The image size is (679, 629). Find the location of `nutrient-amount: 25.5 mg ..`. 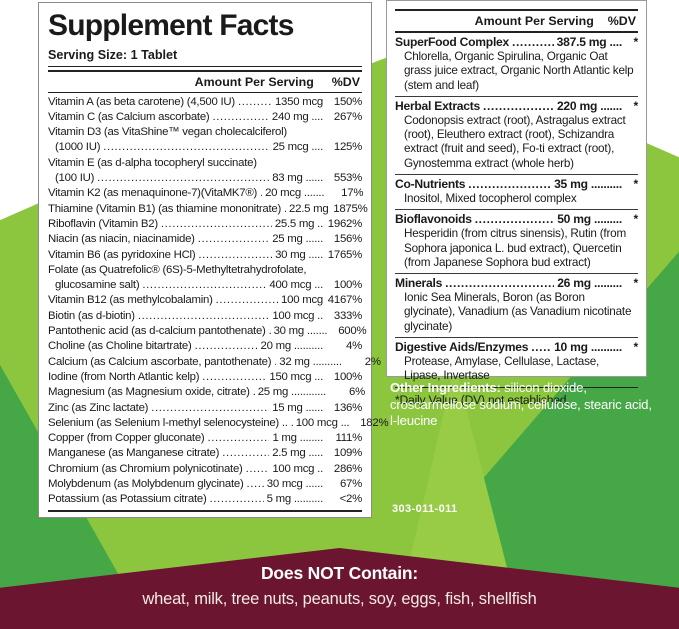

nutrient-amount: 25.5 mg .. is located at coordinates (298, 223).